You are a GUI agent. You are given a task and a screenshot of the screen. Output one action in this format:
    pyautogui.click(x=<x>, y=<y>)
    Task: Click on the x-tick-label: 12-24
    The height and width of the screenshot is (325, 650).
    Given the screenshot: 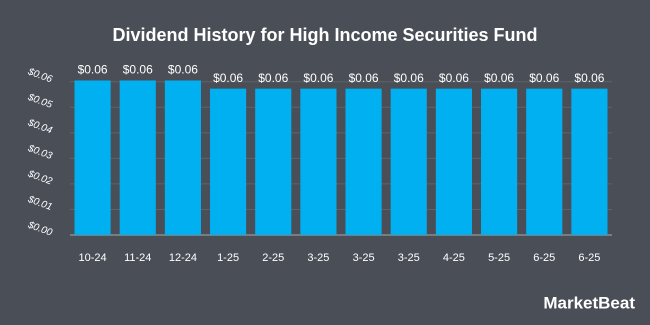 What is the action you would take?
    pyautogui.click(x=183, y=258)
    